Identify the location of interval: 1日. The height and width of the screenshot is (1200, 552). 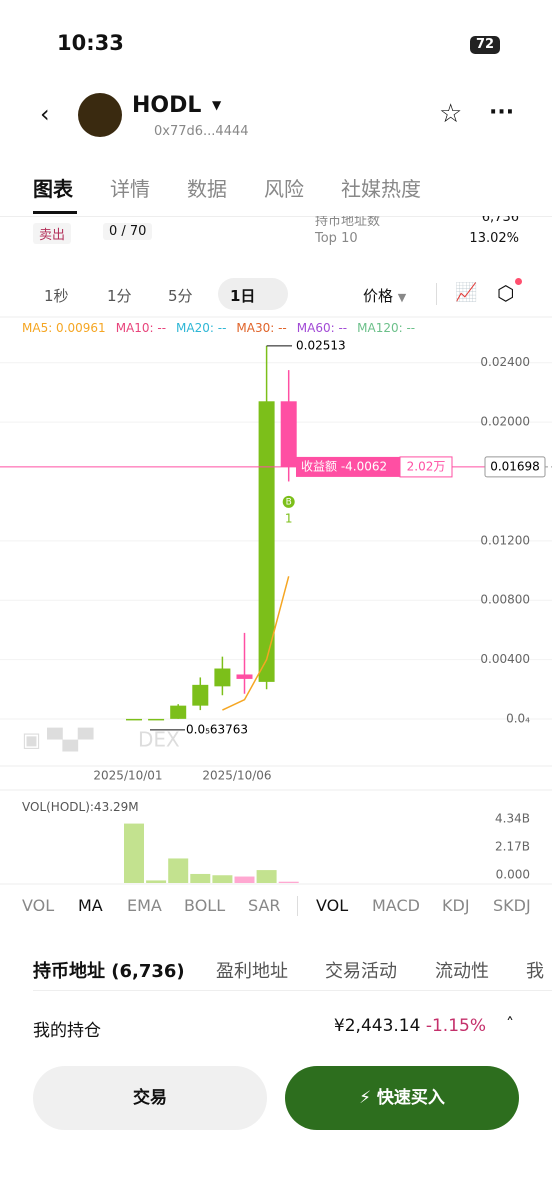
(243, 296).